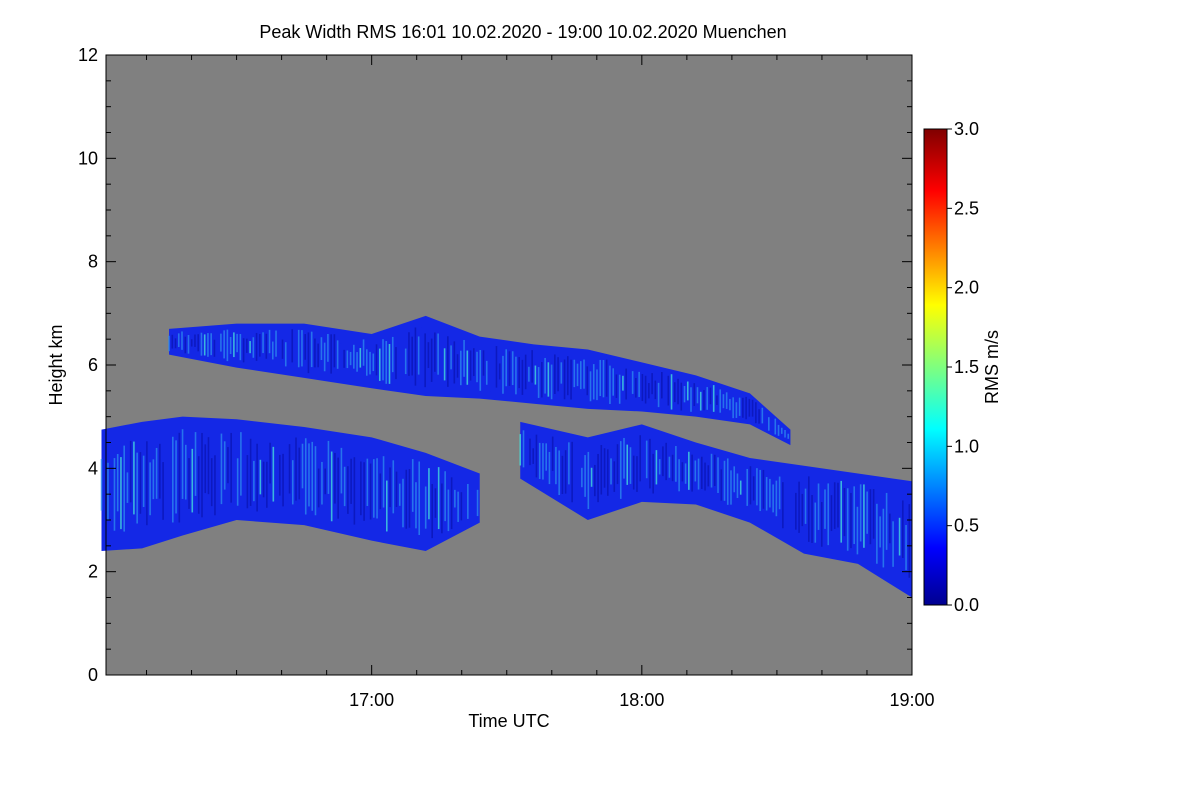 The image size is (1200, 800). Describe the element at coordinates (88, 55) in the screenshot. I see `y-tick-label: 12` at that location.